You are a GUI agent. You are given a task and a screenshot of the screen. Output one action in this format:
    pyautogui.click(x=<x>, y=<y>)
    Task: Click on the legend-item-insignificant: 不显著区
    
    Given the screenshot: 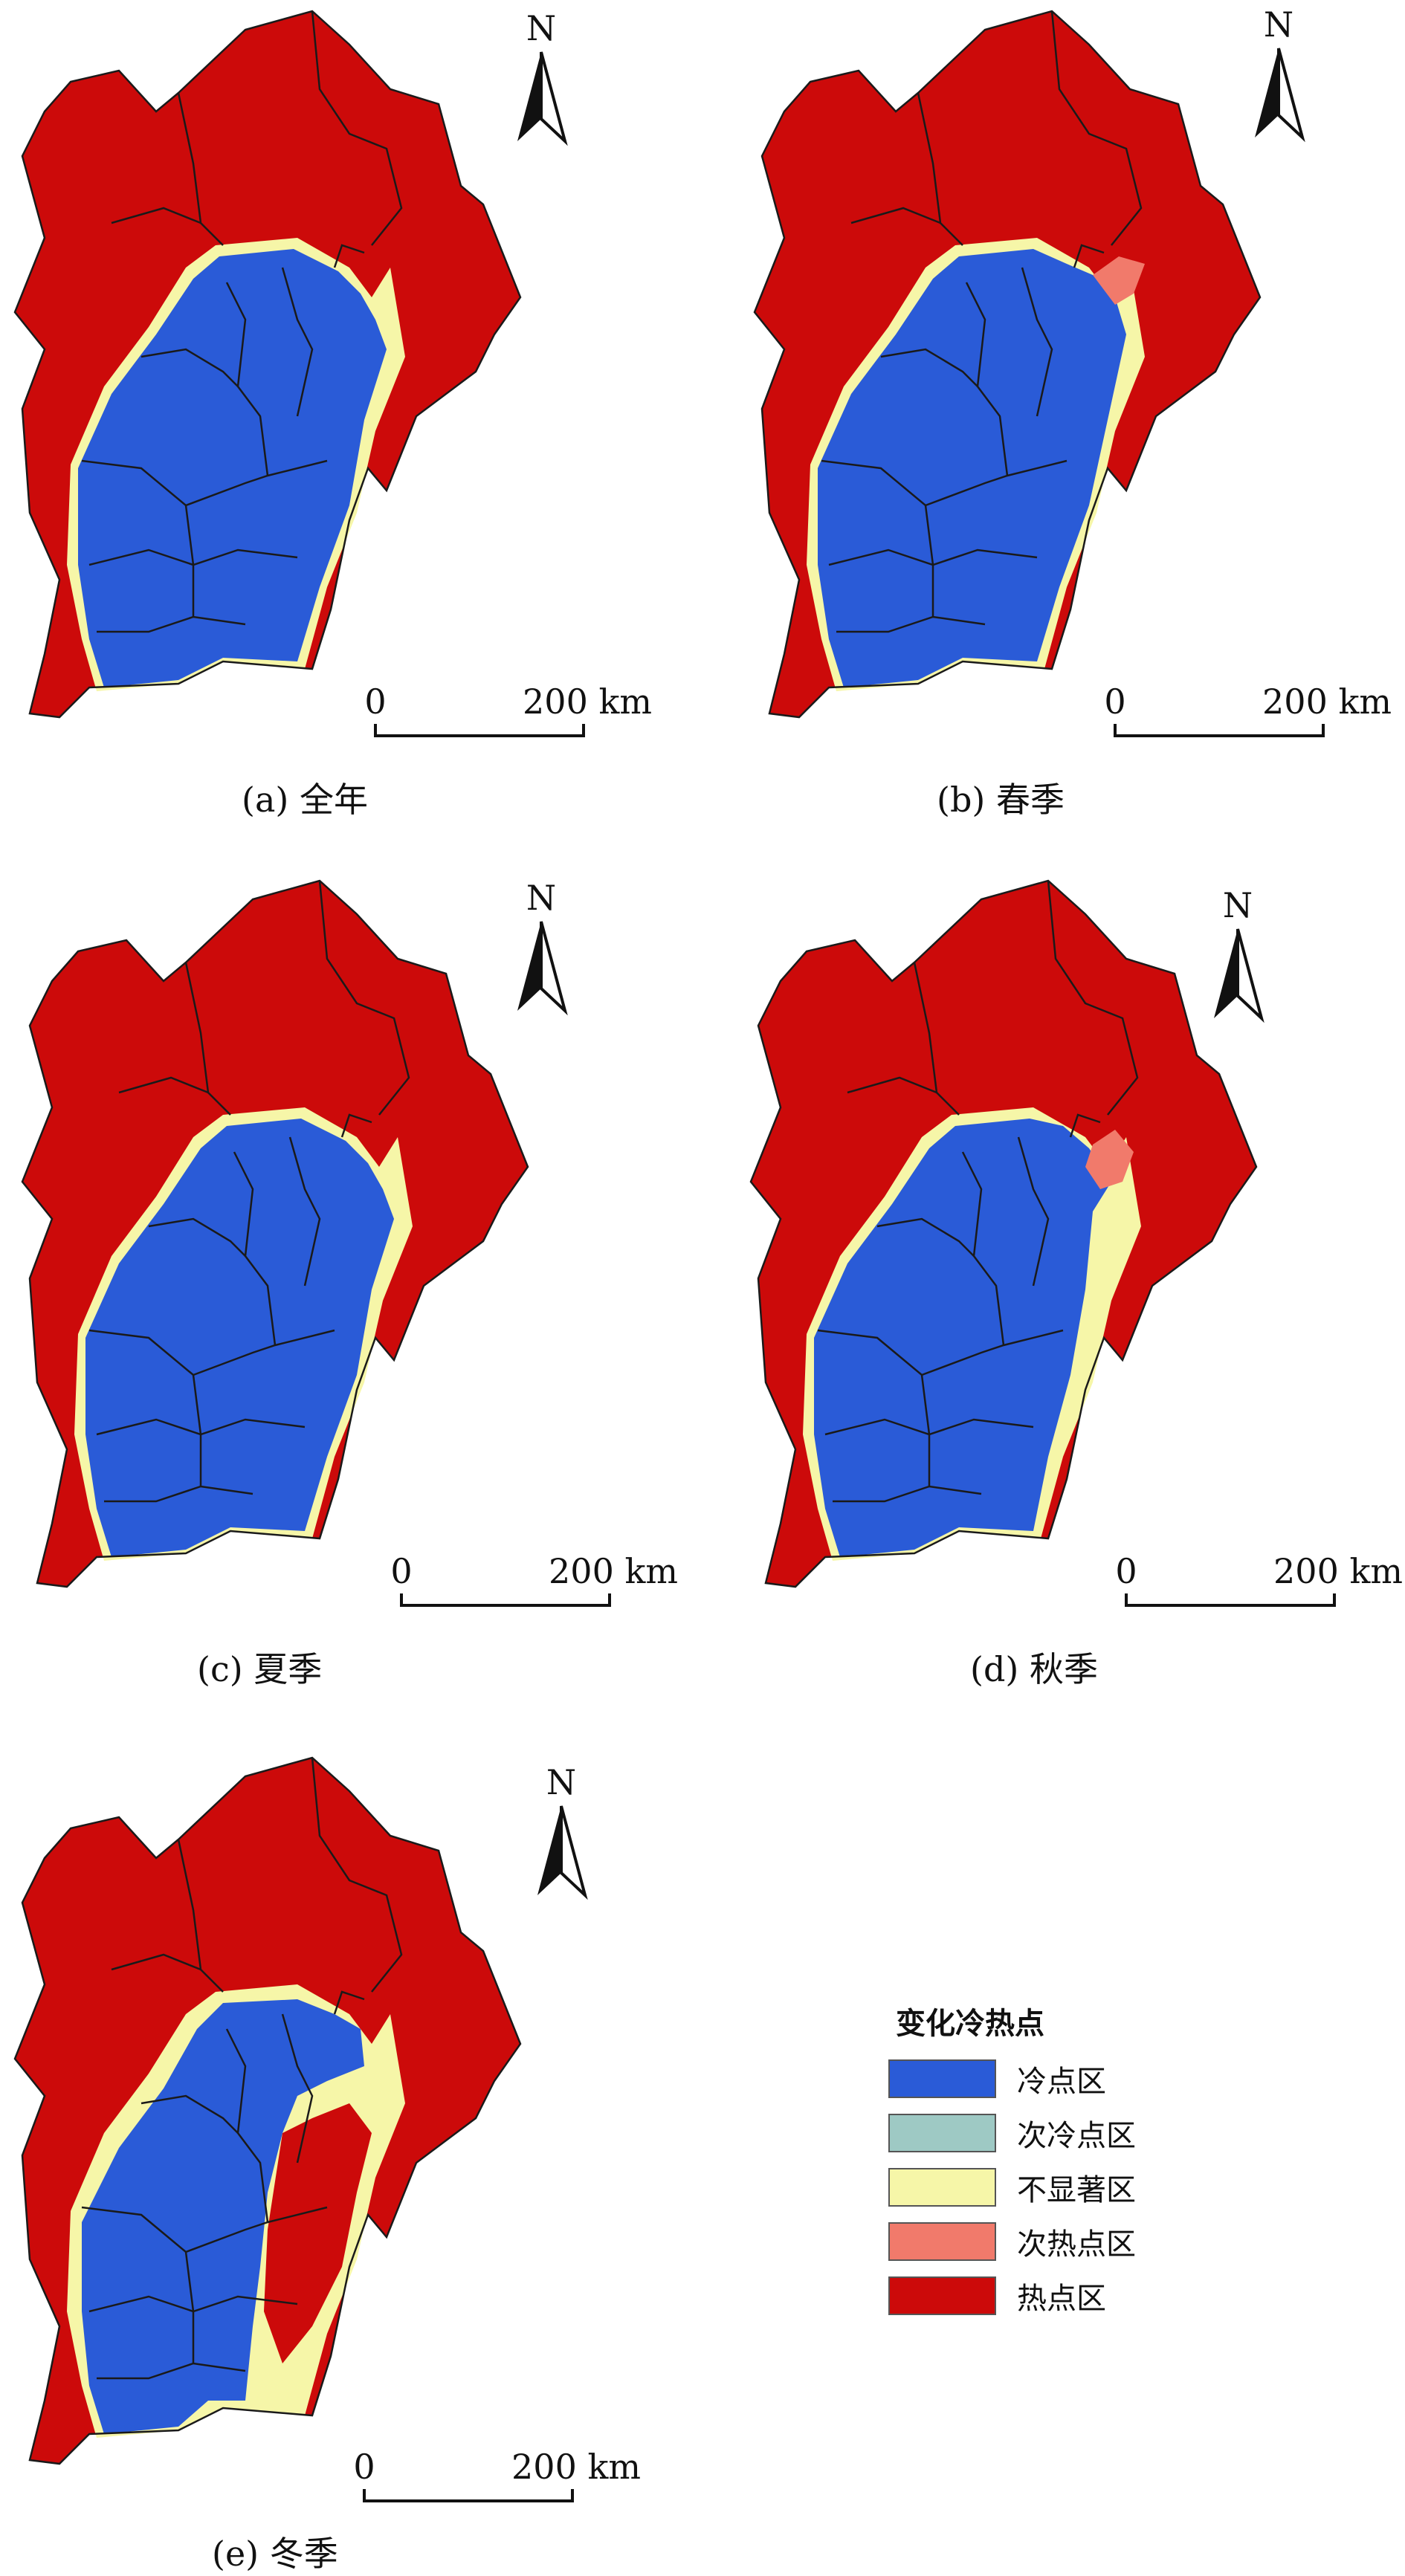 What is the action you would take?
    pyautogui.click(x=1044, y=2187)
    